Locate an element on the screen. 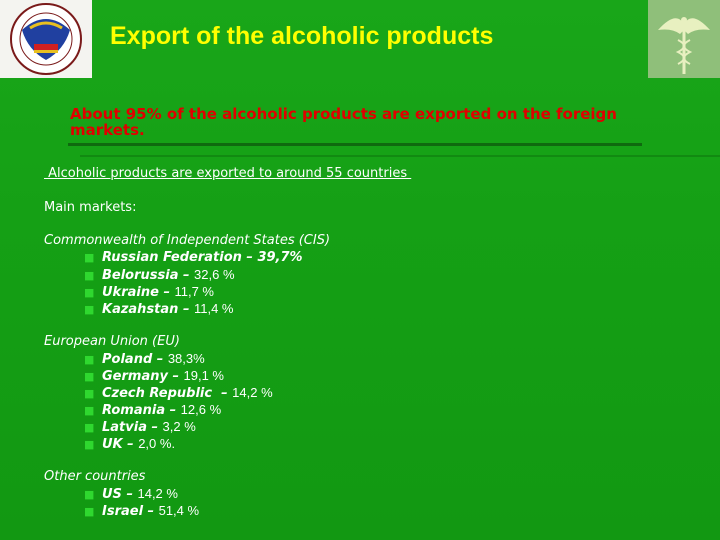 The height and width of the screenshot is (540, 720). ministry-logo is located at coordinates (46, 39).